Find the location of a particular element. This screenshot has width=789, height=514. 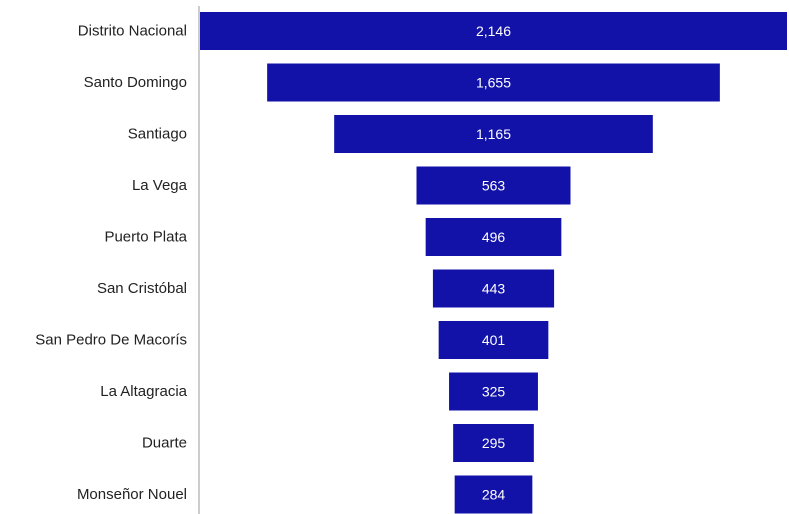

category-label: Duarte is located at coordinates (164, 443).